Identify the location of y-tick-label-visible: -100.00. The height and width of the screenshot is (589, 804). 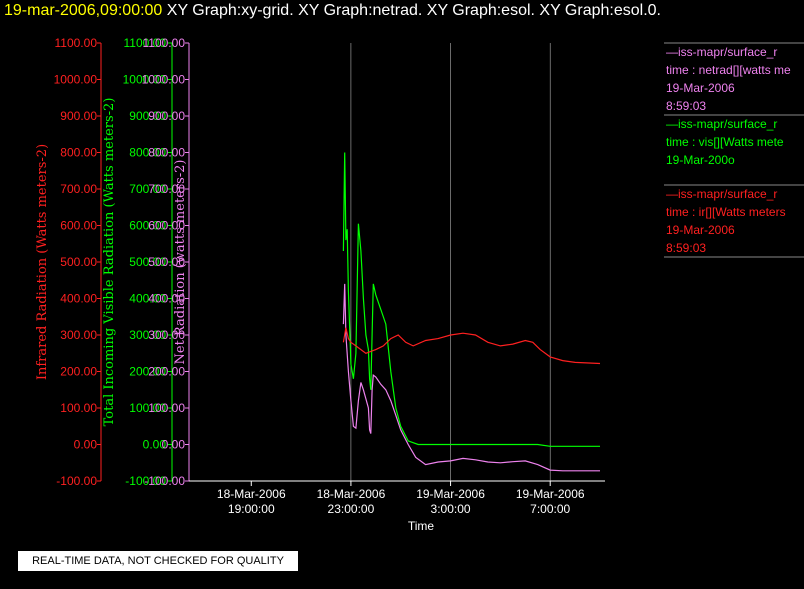
(145, 481).